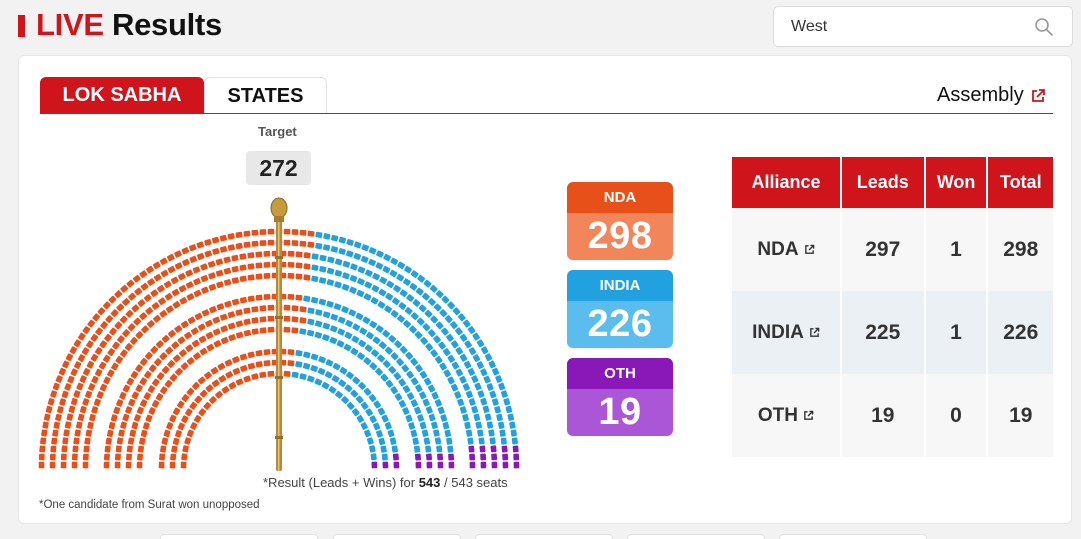 The width and height of the screenshot is (1081, 539). I want to click on tab-lok-sabha: LOK SABHA, so click(122, 95).